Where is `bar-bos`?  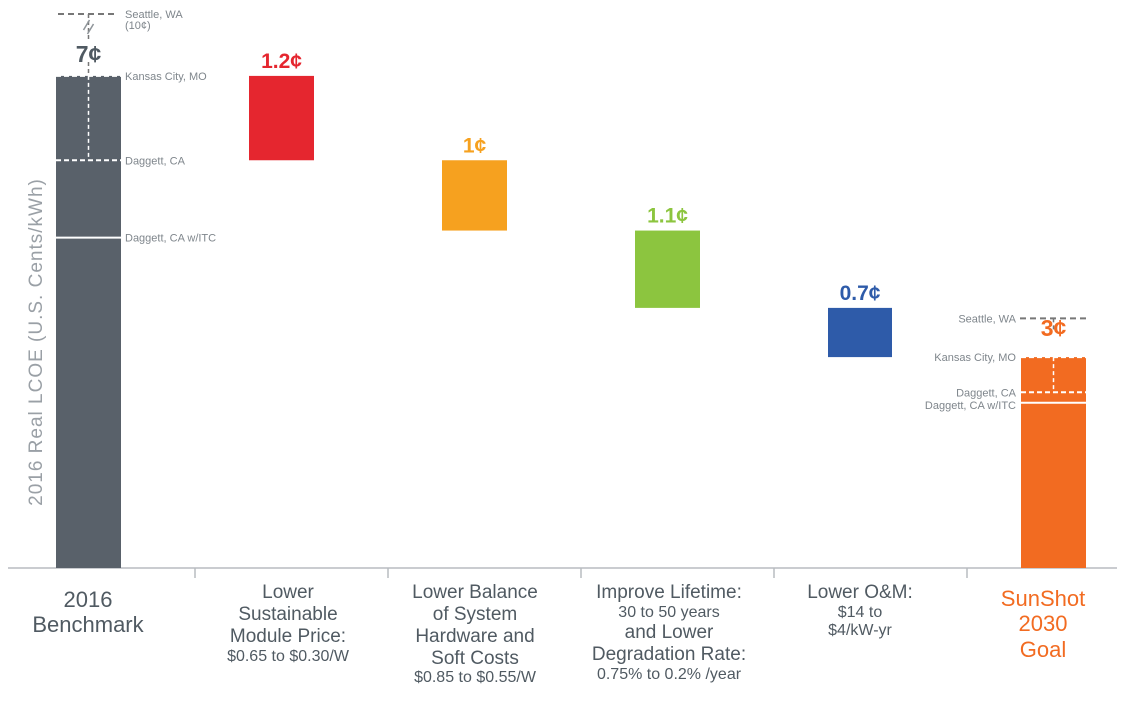
bar-bos is located at coordinates (474, 195).